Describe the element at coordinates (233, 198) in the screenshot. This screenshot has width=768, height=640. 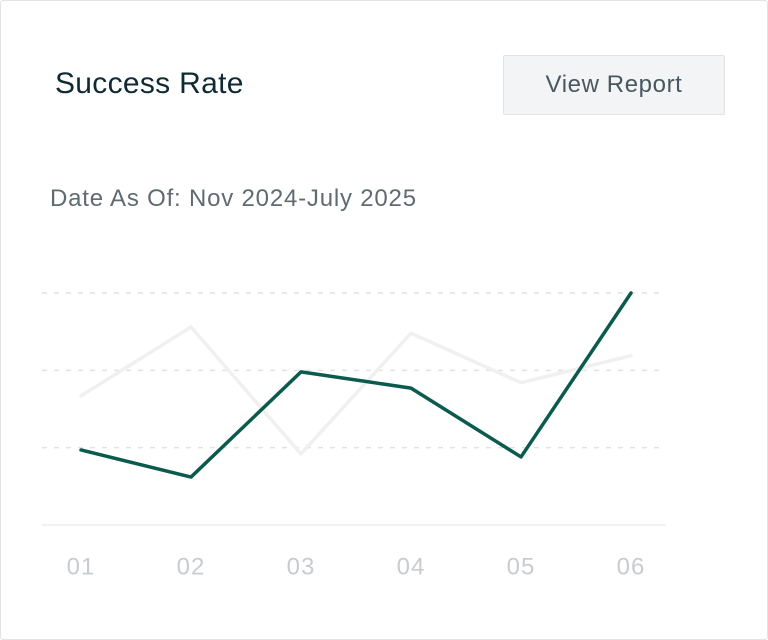
I see `date-range: Date As Of: Nov 2024-July 2025` at that location.